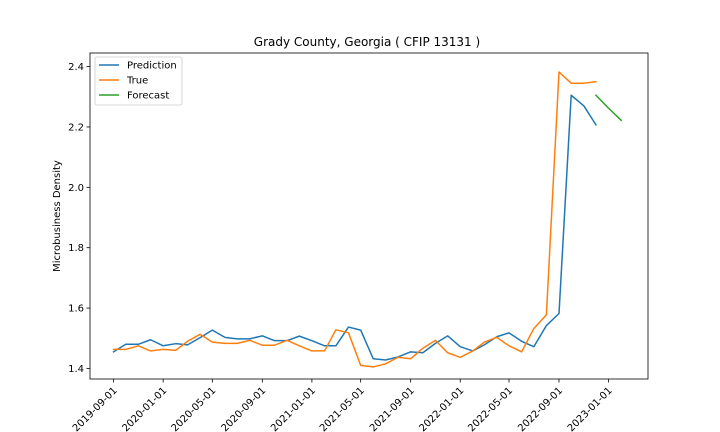 Image resolution: width=720 pixels, height=432 pixels. What do you see at coordinates (148, 96) in the screenshot?
I see `legend-label-forecast: Forecast` at bounding box center [148, 96].